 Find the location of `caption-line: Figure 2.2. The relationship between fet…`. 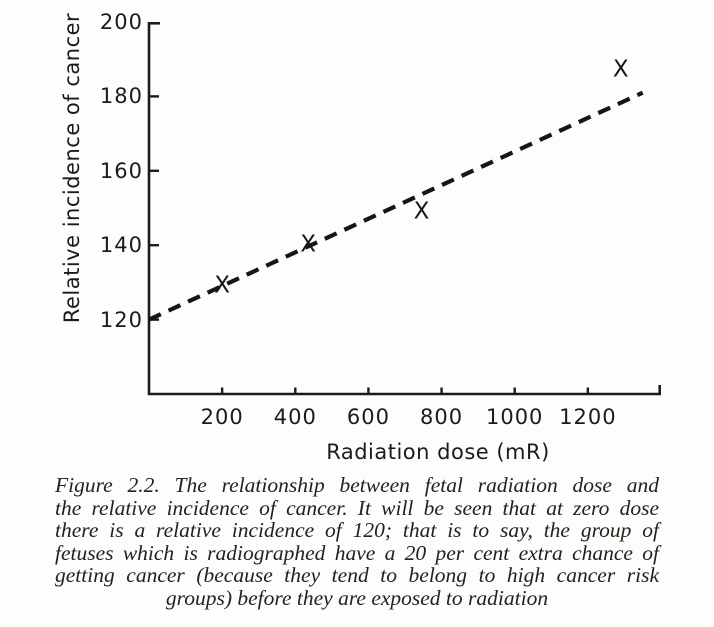

caption-line: Figure 2.2. The relationship between fet… is located at coordinates (357, 485).